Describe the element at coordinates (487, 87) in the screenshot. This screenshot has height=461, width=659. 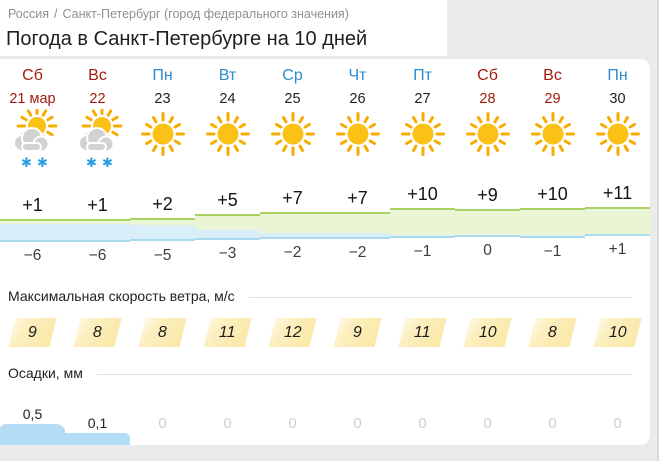
I see `day-column: Сб 28` at that location.